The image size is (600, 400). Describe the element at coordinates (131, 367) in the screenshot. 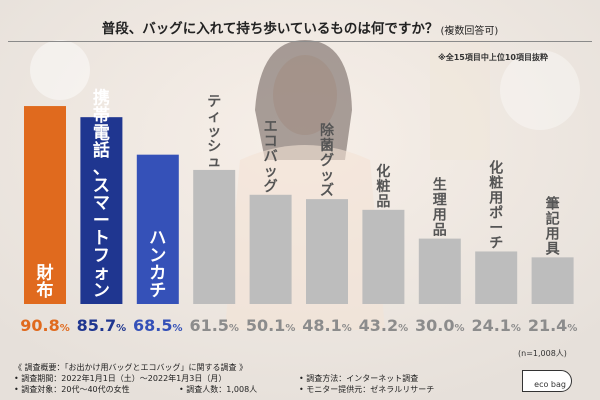

I see `footer-line-1: 《 調査概要：「お出かけ用バッグとエコバッグ」に関する調査 》` at that location.